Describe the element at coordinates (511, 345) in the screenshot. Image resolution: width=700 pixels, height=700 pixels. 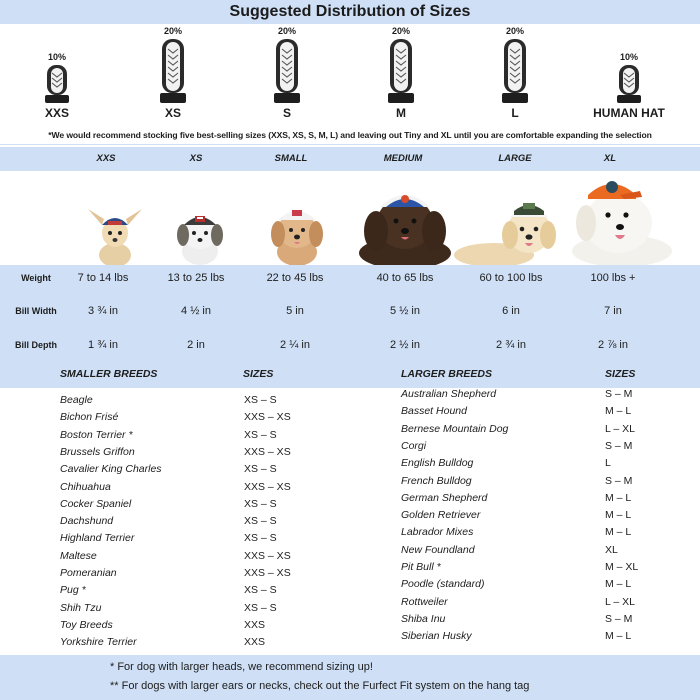
I see `bill-depth-value: 2 ¾ in` at that location.